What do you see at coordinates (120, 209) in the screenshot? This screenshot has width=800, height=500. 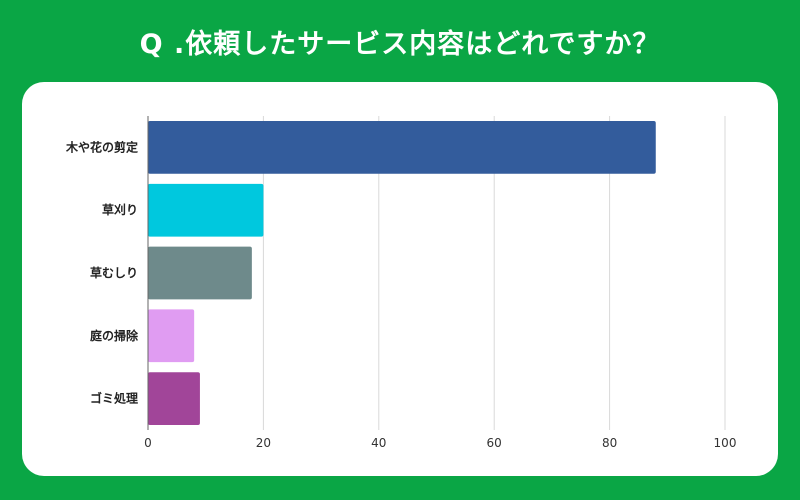 I see `category-label-2: 草刈り` at bounding box center [120, 209].